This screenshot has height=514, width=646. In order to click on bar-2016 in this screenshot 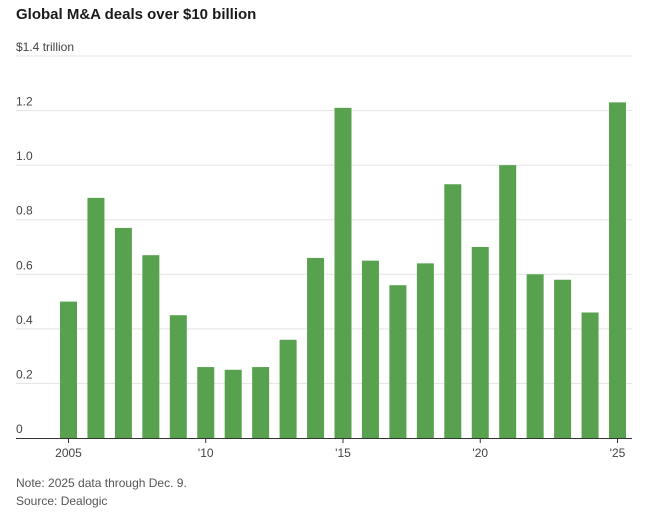, I will do `click(370, 349)`.